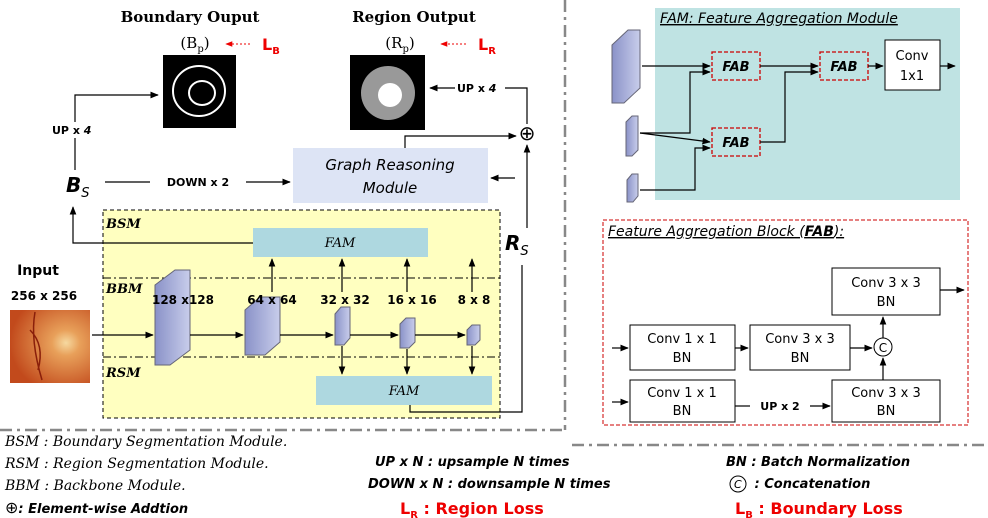  Describe the element at coordinates (136, 464) in the screenshot. I see `legend-item: RSM : Region Segmentation Module.` at that location.